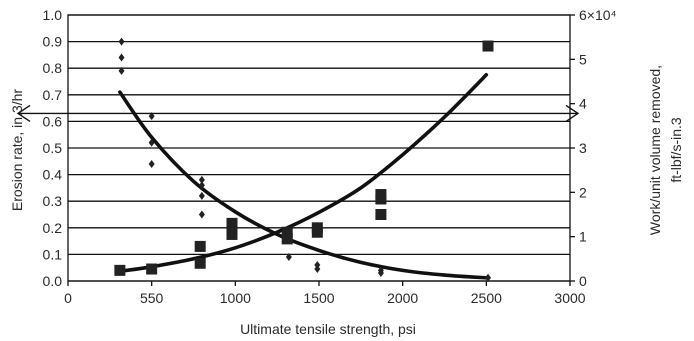 This screenshot has height=341, width=694. I want to click on right-tick-label: 5, so click(583, 59).